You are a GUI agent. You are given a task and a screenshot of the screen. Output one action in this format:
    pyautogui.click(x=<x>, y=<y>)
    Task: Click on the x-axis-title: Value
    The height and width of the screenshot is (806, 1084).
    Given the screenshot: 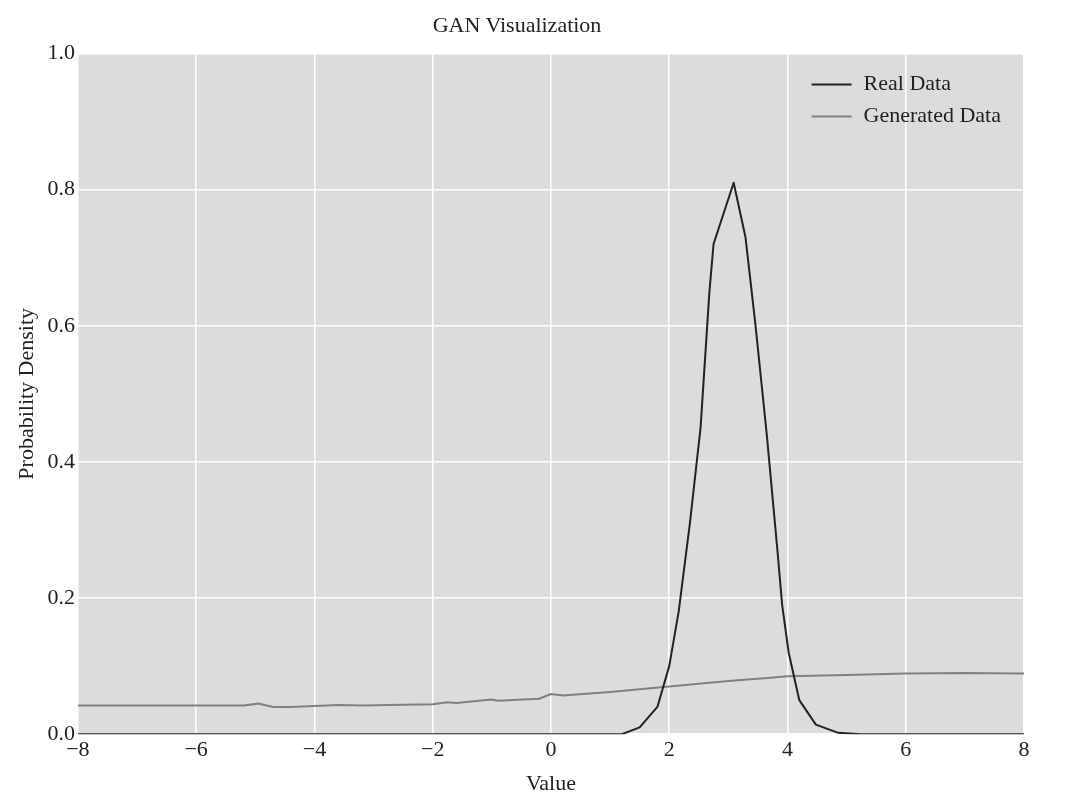 What is the action you would take?
    pyautogui.click(x=550, y=782)
    